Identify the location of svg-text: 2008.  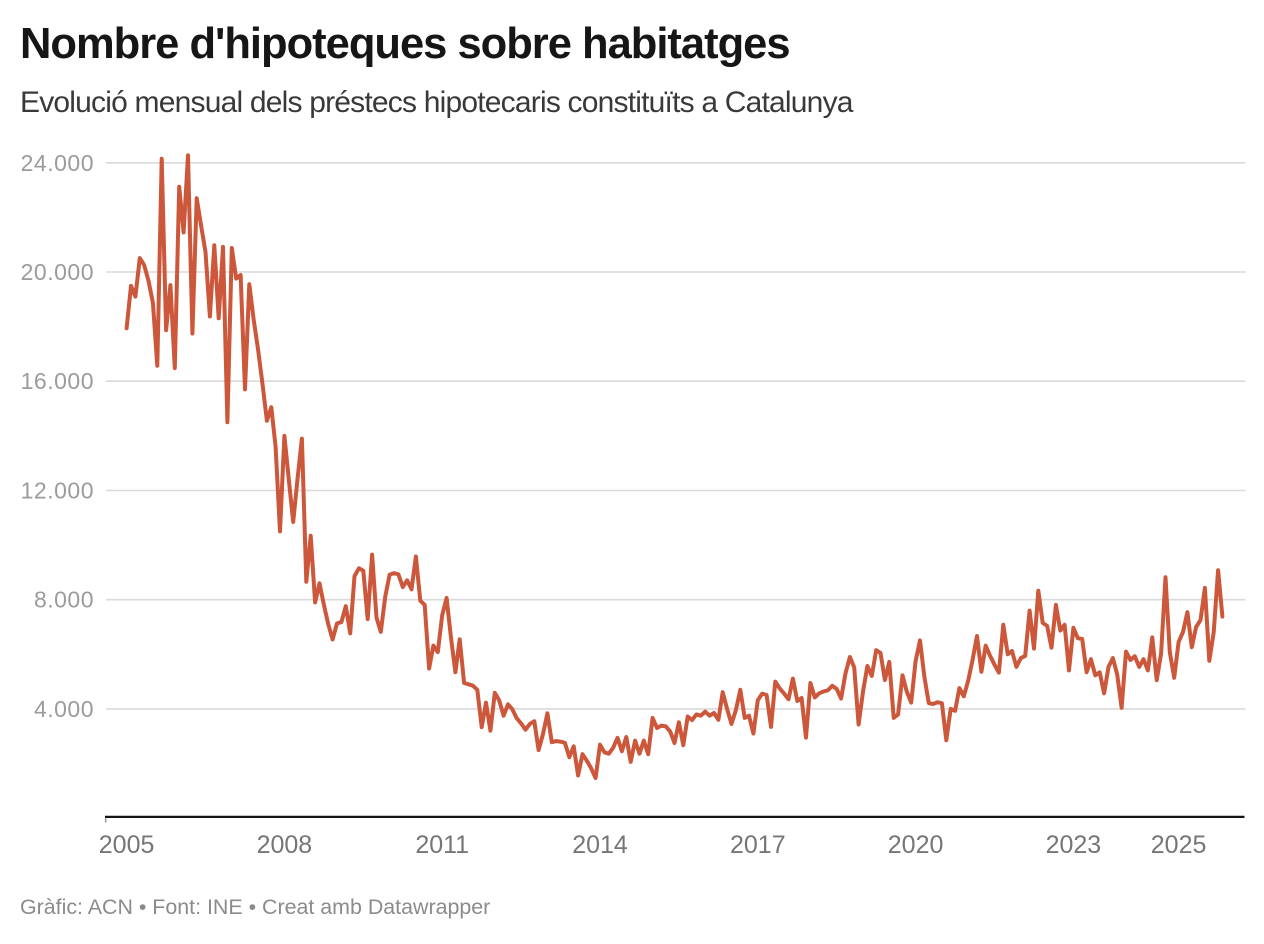
(285, 845).